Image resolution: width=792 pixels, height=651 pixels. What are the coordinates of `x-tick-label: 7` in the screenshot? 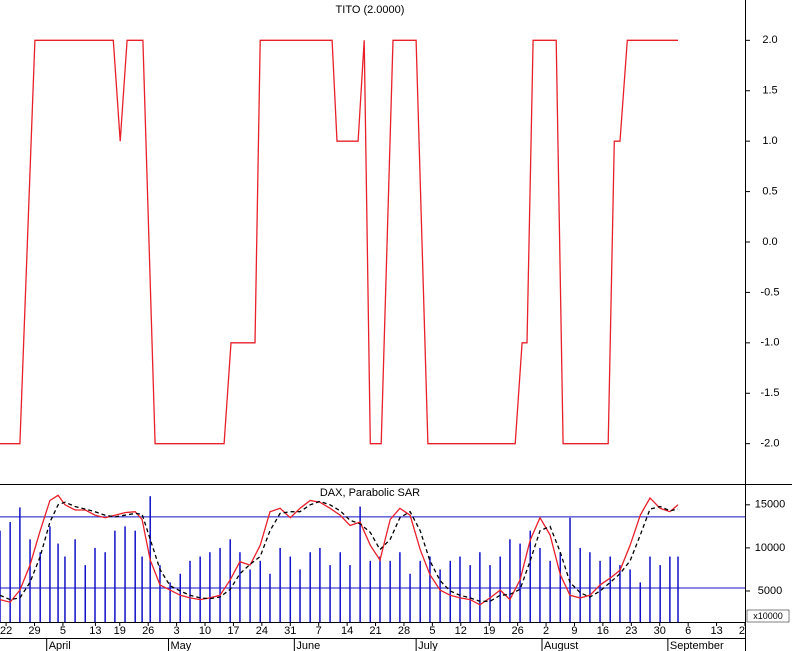 It's located at (319, 631).